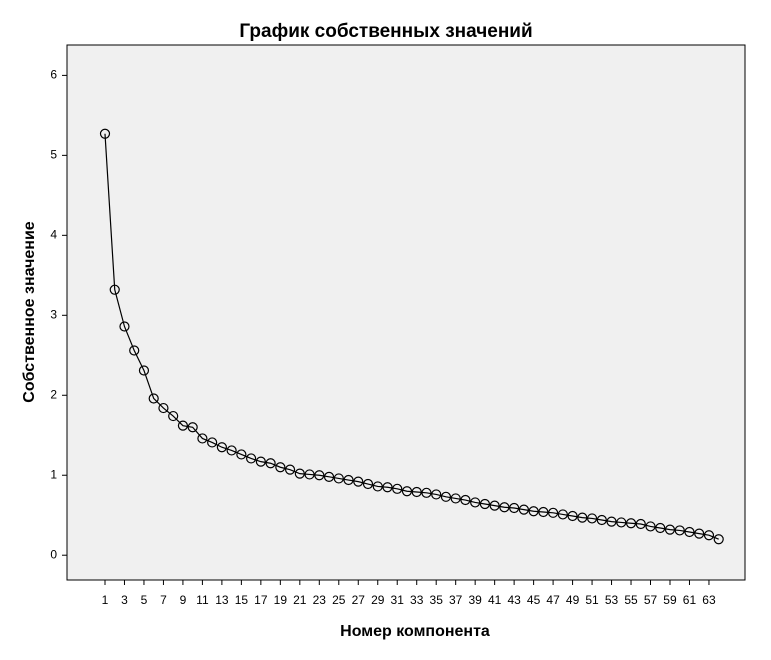 The image size is (771, 660). I want to click on x-tick-label: 33, so click(417, 600).